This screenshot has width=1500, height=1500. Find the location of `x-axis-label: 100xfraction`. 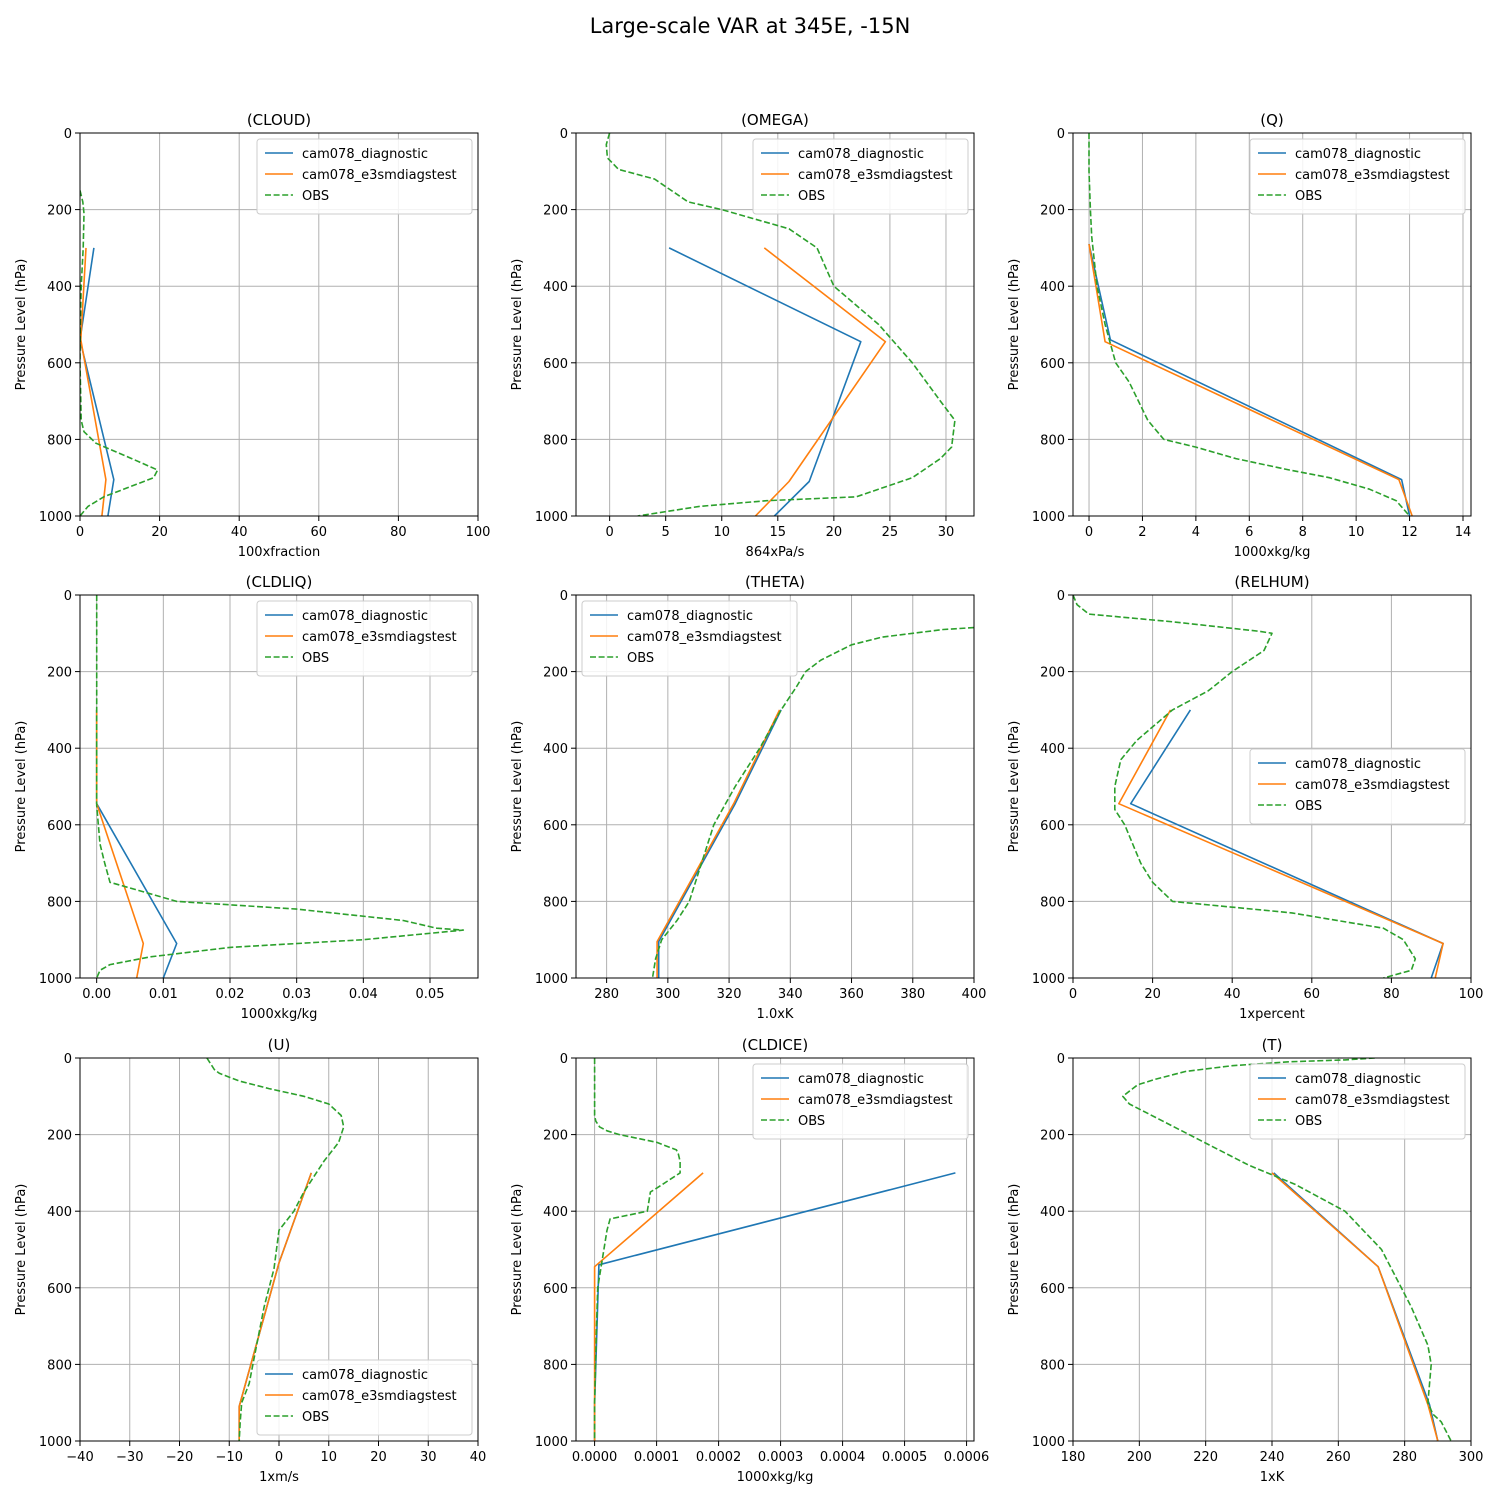

x-axis-label: 100xfraction is located at coordinates (279, 552).